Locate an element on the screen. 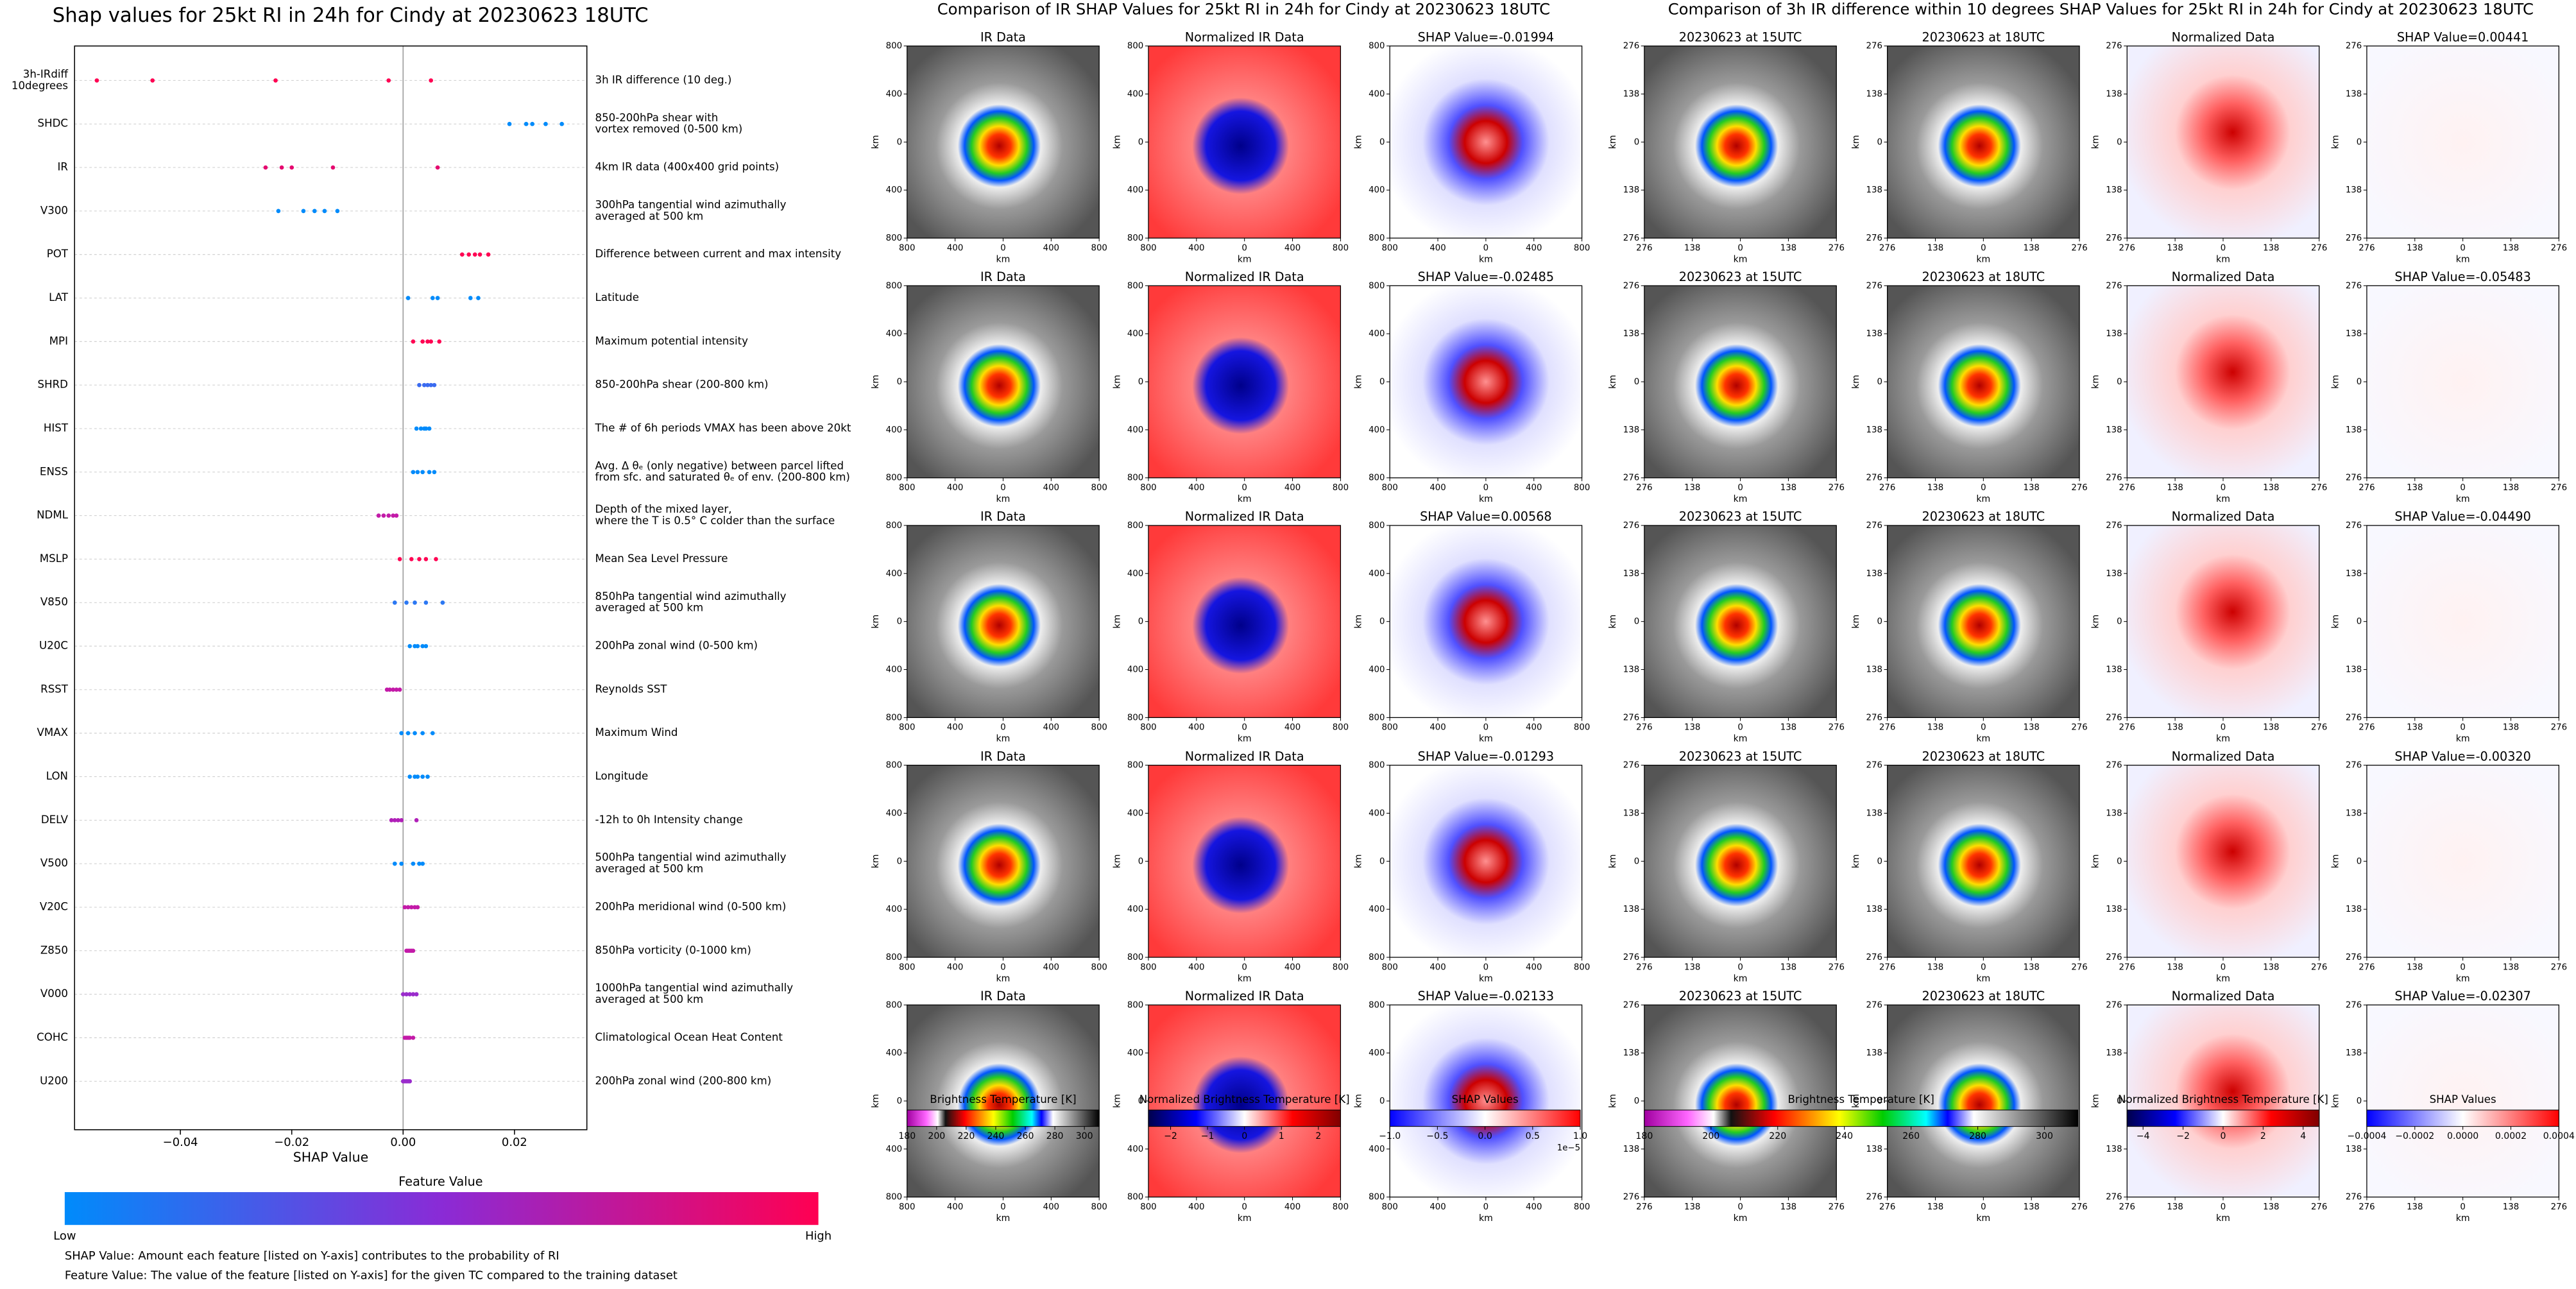  colorbar-tick-label: 240 is located at coordinates (996, 1136).